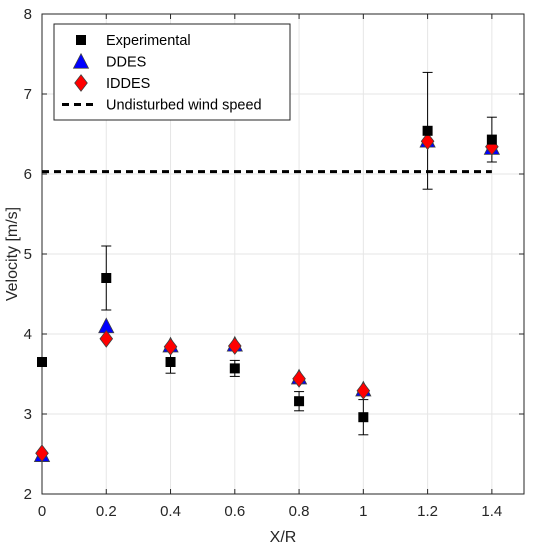 The width and height of the screenshot is (534, 550). Describe the element at coordinates (28, 254) in the screenshot. I see `y-tick-label: 5` at that location.